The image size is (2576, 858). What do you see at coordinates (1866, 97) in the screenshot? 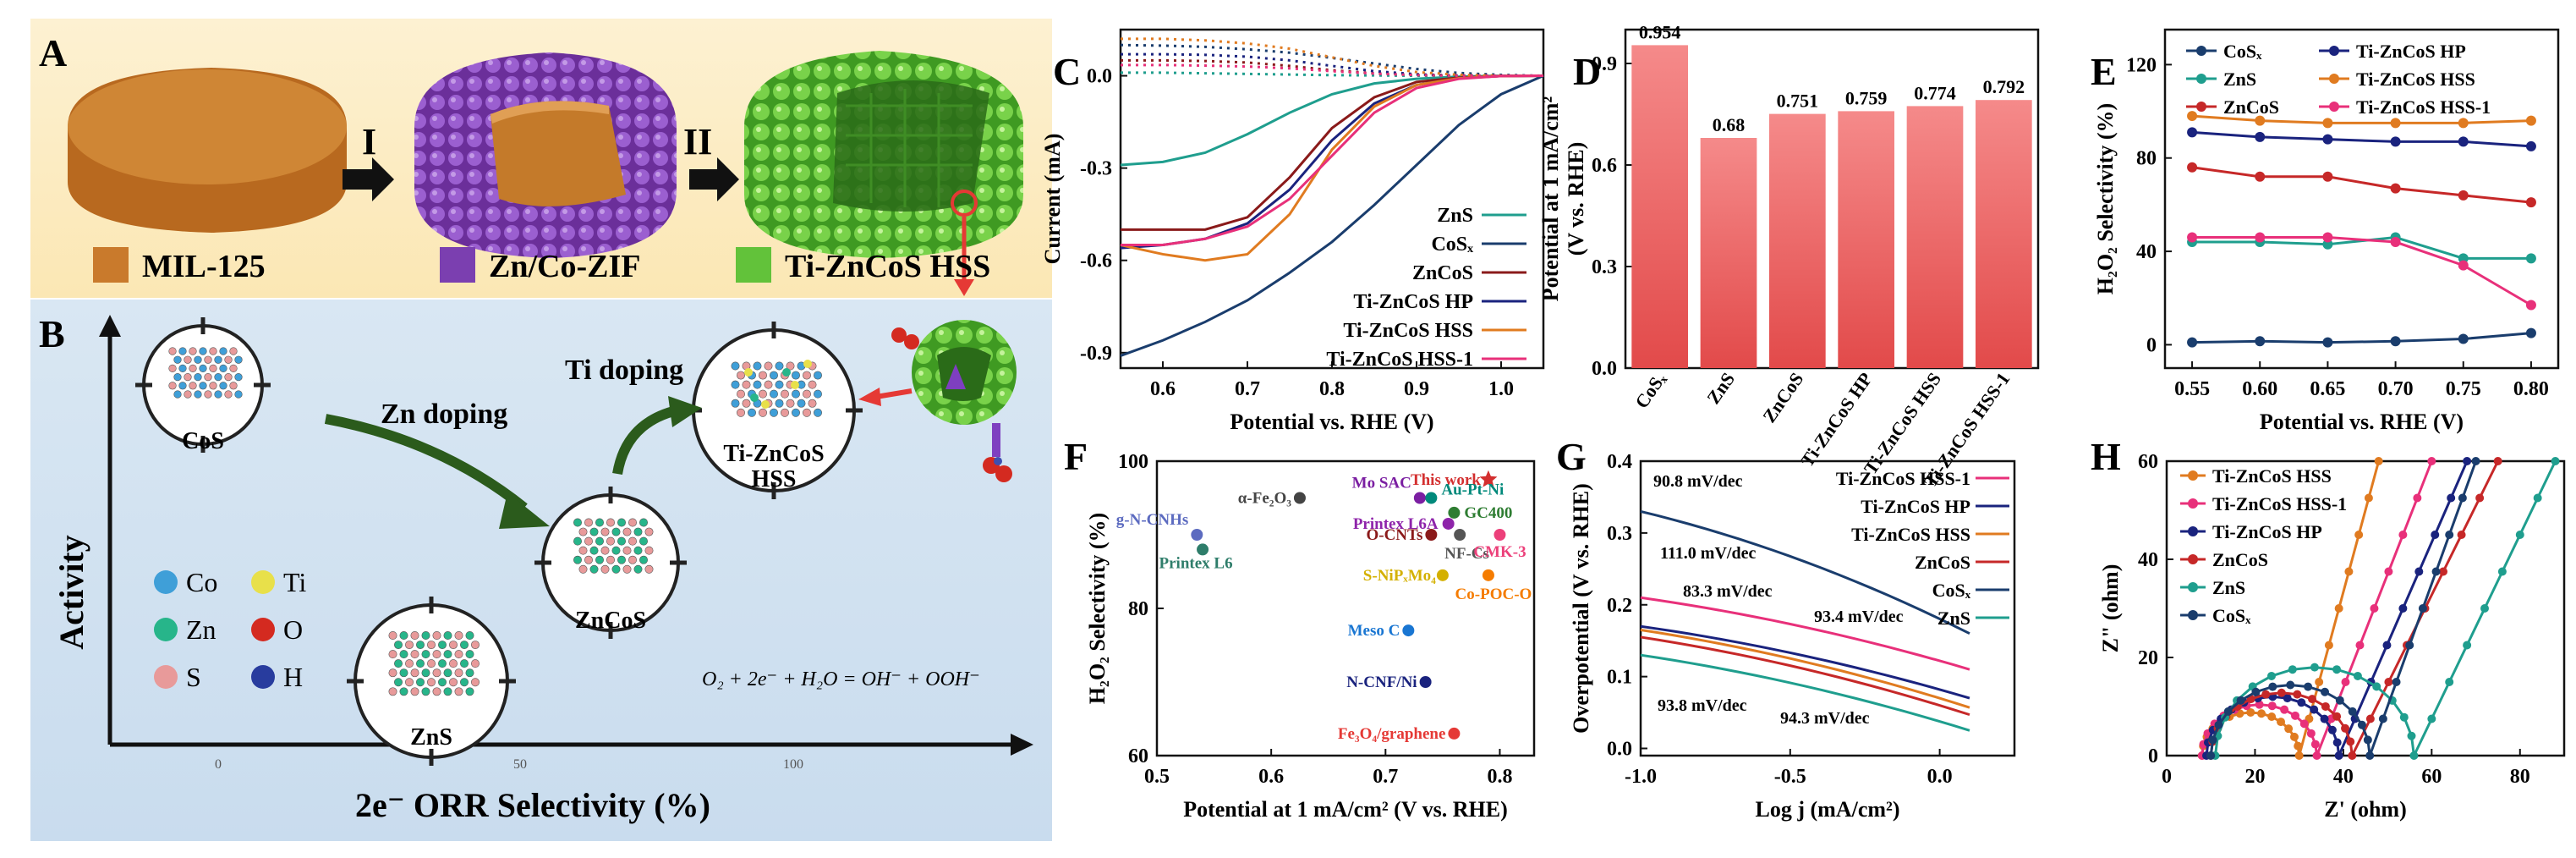
I see `panel-d-bar-value-label: 0.759` at bounding box center [1866, 97].